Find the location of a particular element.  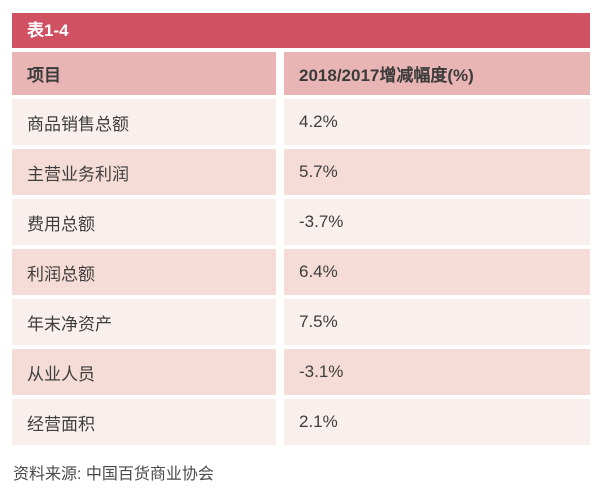

table-row: 年末净资产 7.5% is located at coordinates (301, 322).